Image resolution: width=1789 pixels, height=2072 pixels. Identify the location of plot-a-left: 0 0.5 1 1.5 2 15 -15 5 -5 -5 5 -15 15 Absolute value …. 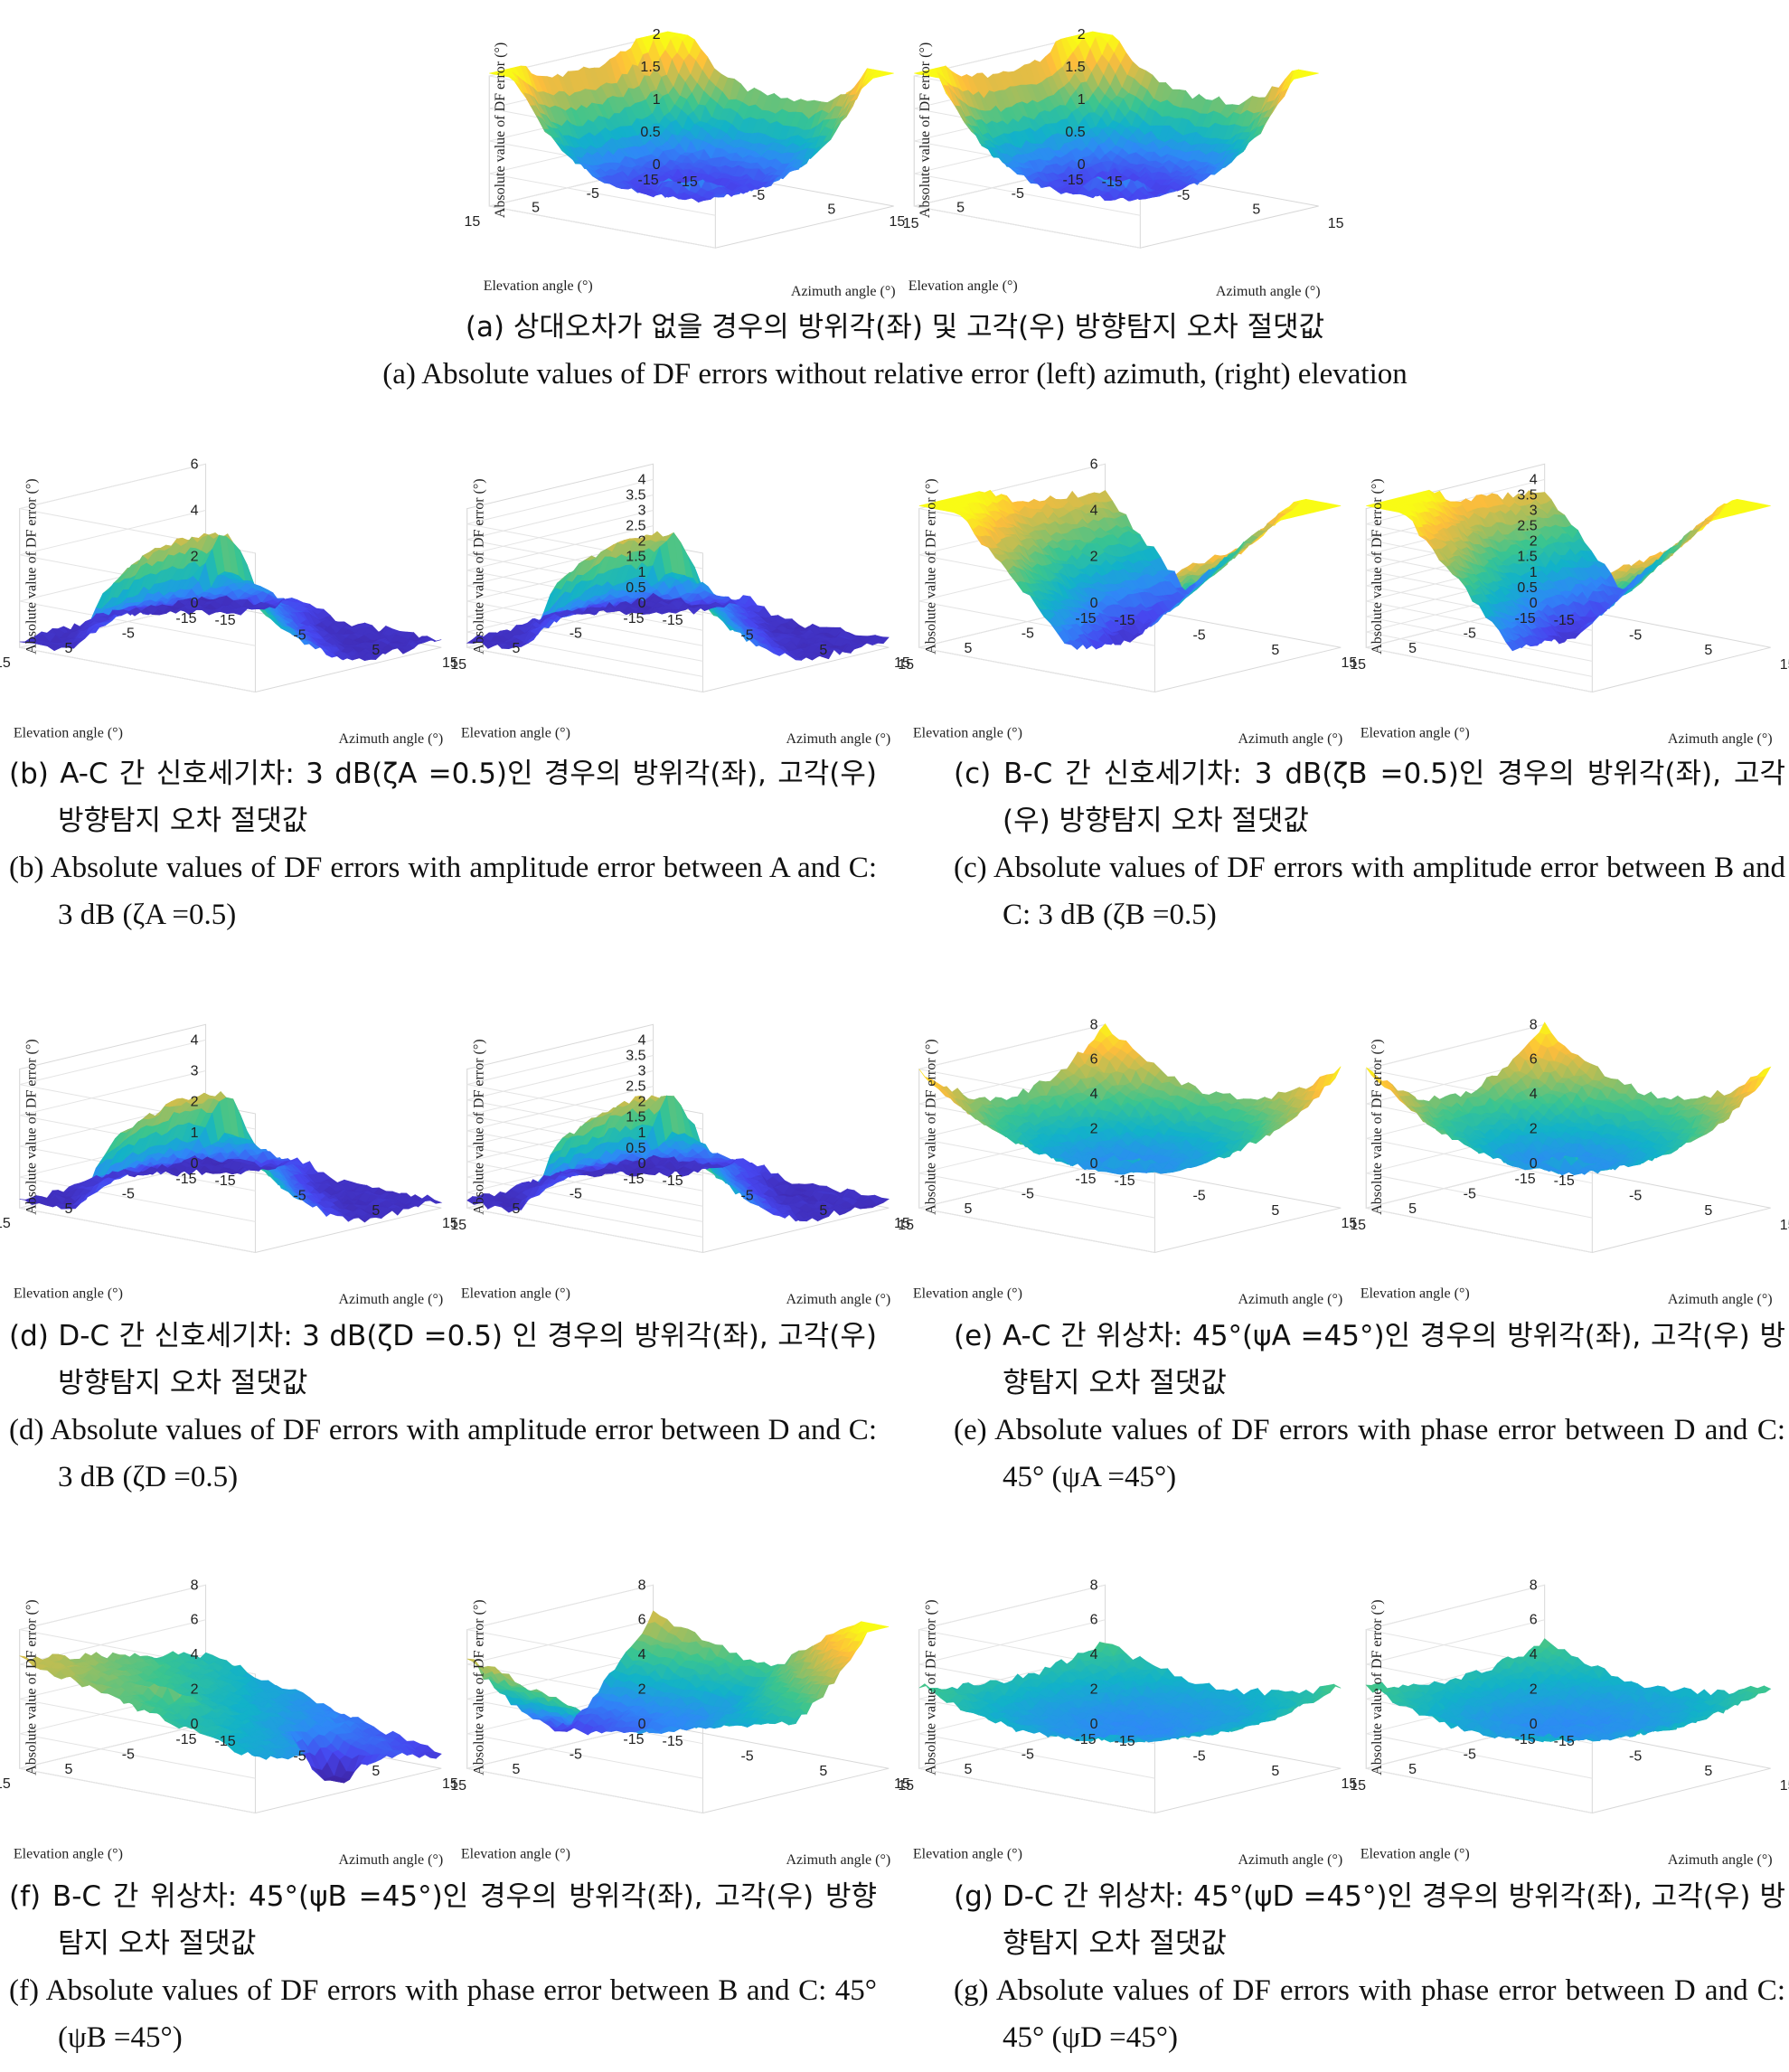
(691, 163).